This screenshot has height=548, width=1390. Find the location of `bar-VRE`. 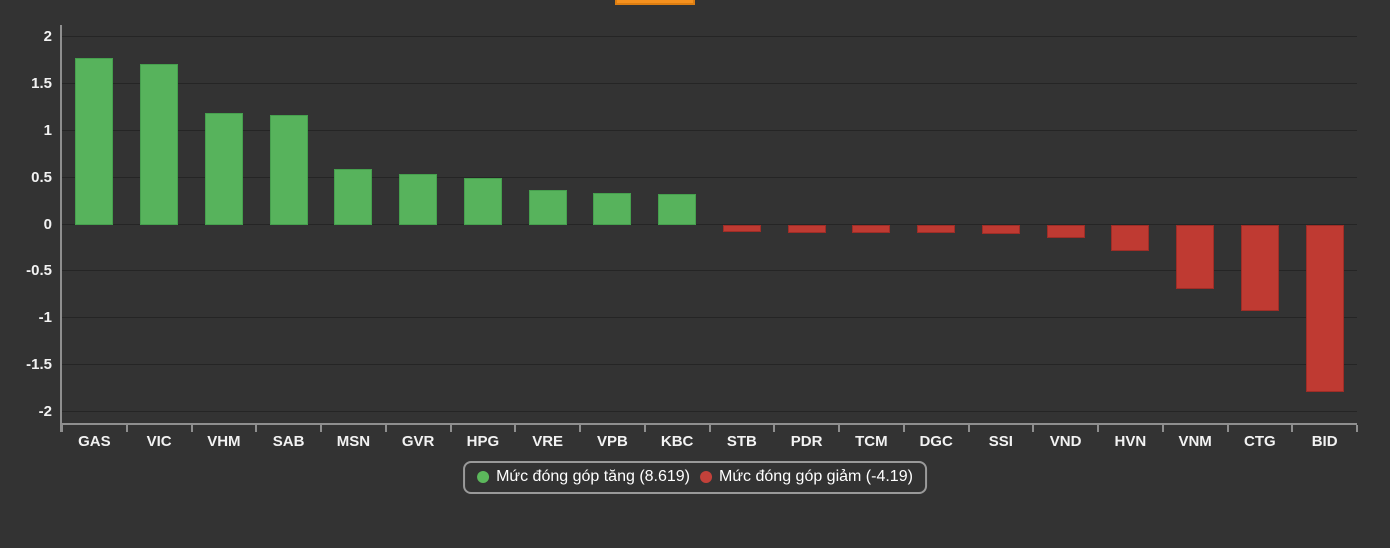

bar-VRE is located at coordinates (547, 207).